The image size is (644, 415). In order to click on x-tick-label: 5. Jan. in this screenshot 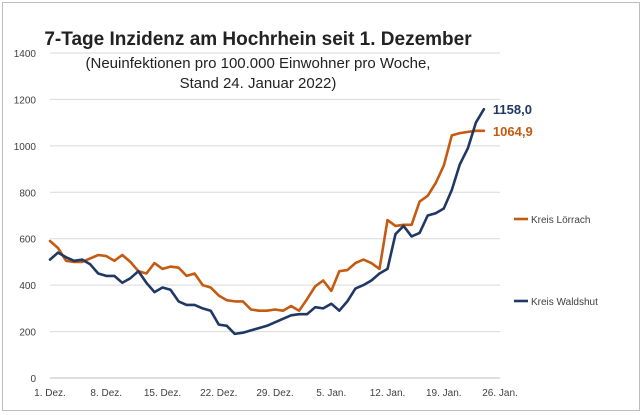, I will do `click(331, 393)`.